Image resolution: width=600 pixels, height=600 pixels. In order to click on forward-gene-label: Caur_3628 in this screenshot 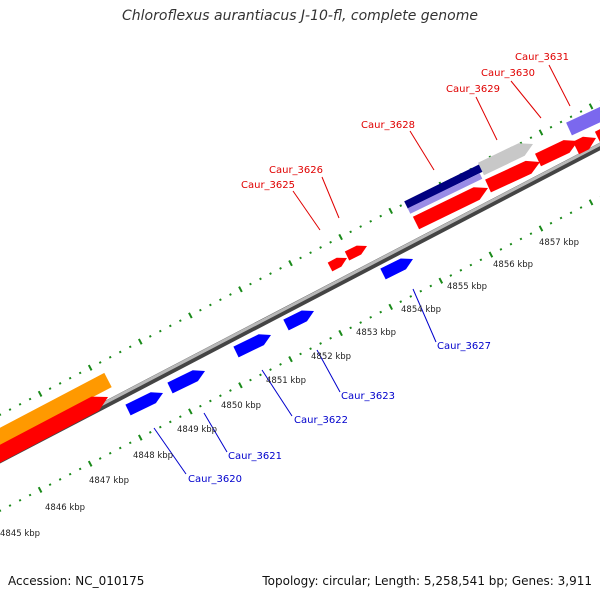, I will do `click(388, 125)`.